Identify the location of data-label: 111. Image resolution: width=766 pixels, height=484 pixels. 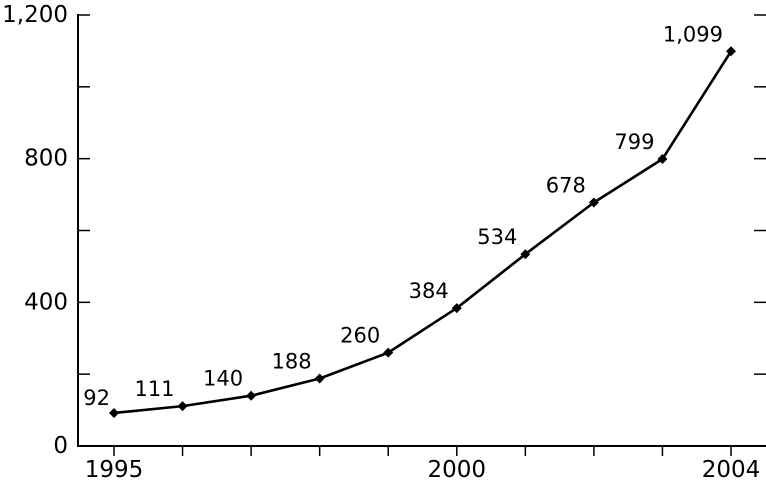
(154, 389).